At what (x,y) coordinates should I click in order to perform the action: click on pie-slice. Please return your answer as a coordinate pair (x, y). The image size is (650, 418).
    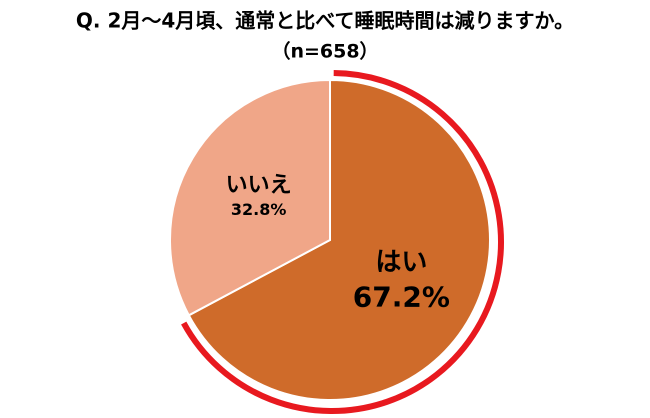
    Looking at the image, I should click on (250, 197).